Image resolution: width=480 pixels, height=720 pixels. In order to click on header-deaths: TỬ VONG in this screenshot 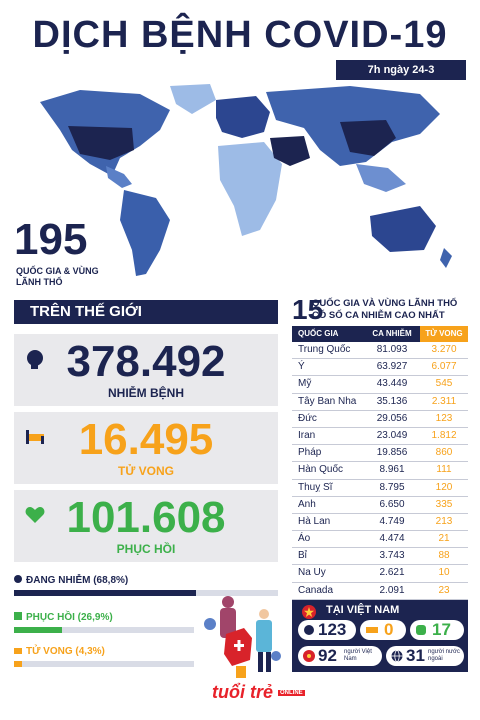, I will do `click(444, 334)`.